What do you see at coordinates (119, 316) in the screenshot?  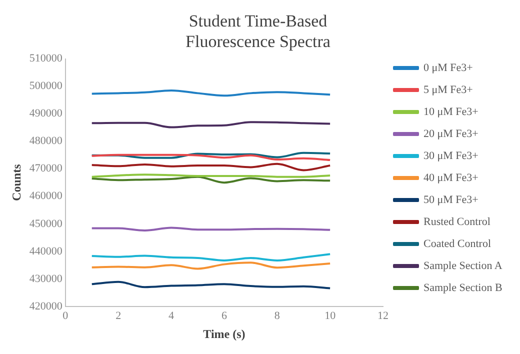 I see `x-tick-label: 2` at bounding box center [119, 316].